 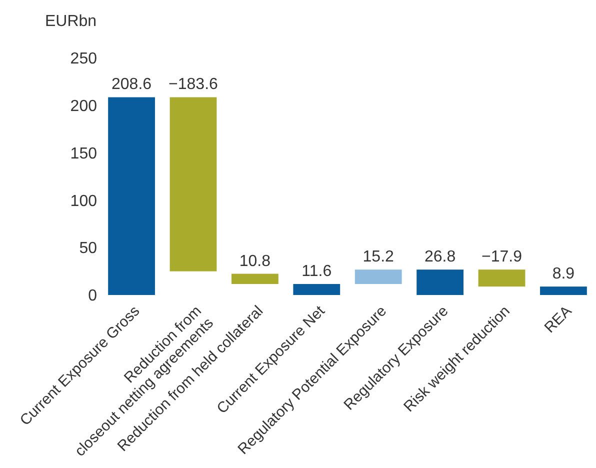 I want to click on x-tick-label: REA, so click(x=558, y=319).